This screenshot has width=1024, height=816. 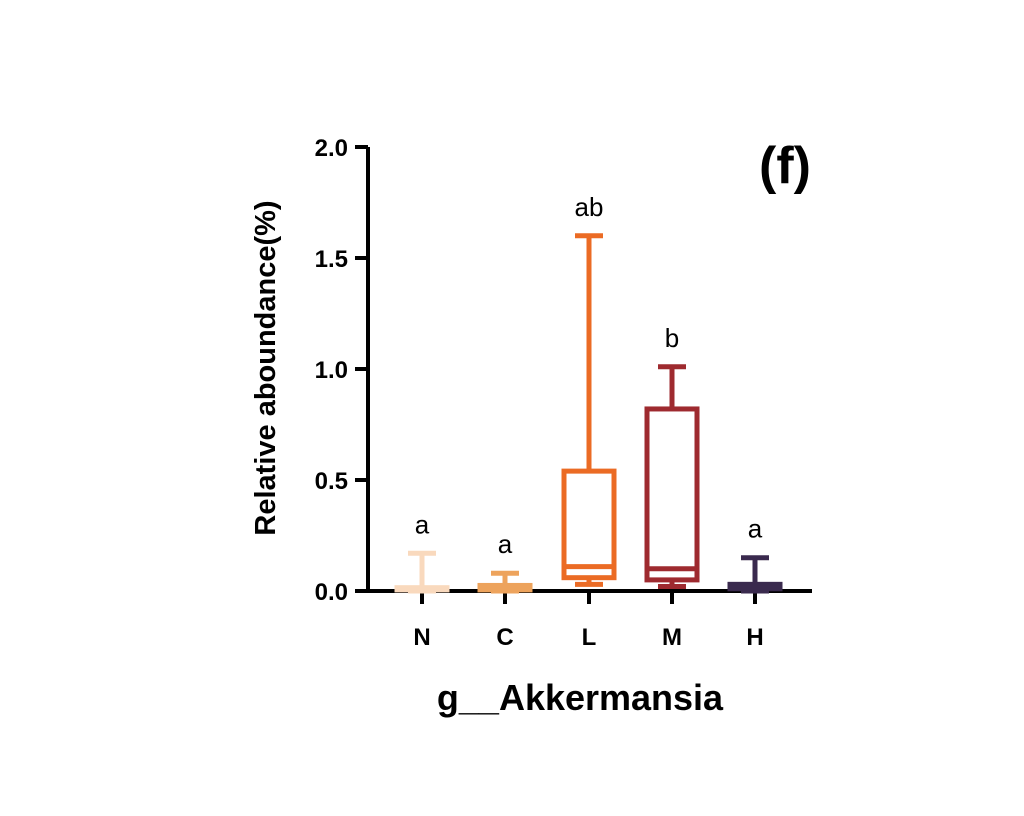 I want to click on box-H: a, so click(x=755, y=554).